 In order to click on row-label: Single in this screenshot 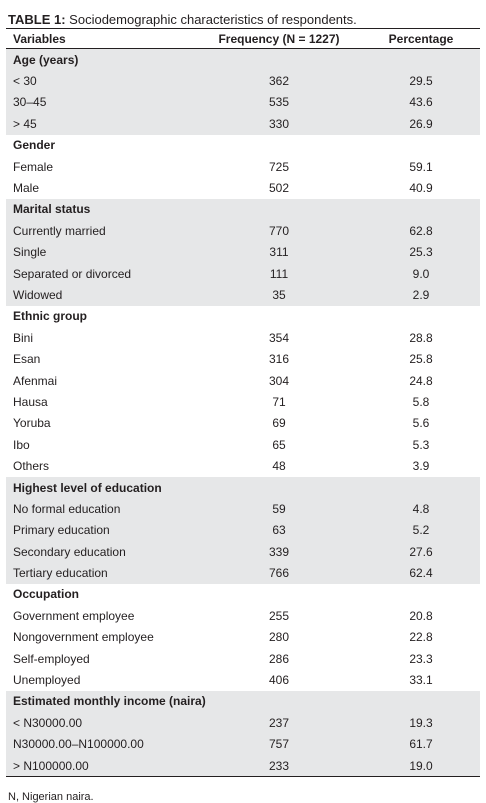, I will do `click(101, 252)`.